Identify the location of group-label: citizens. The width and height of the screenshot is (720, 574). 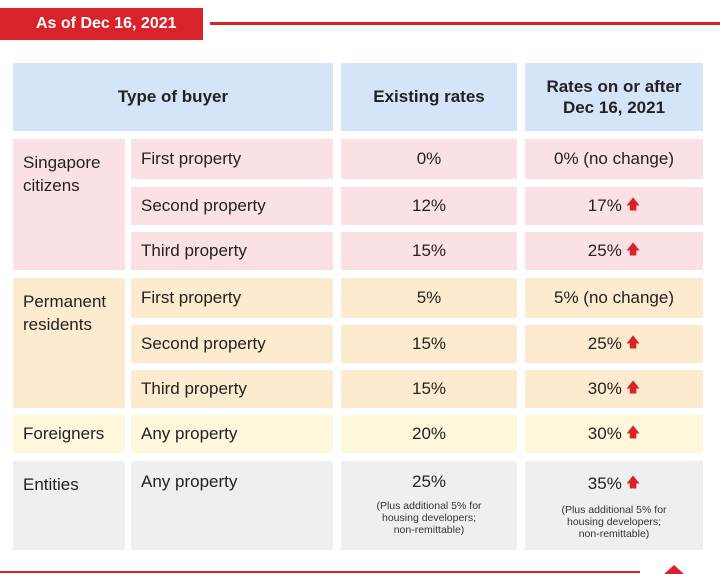
(51, 185).